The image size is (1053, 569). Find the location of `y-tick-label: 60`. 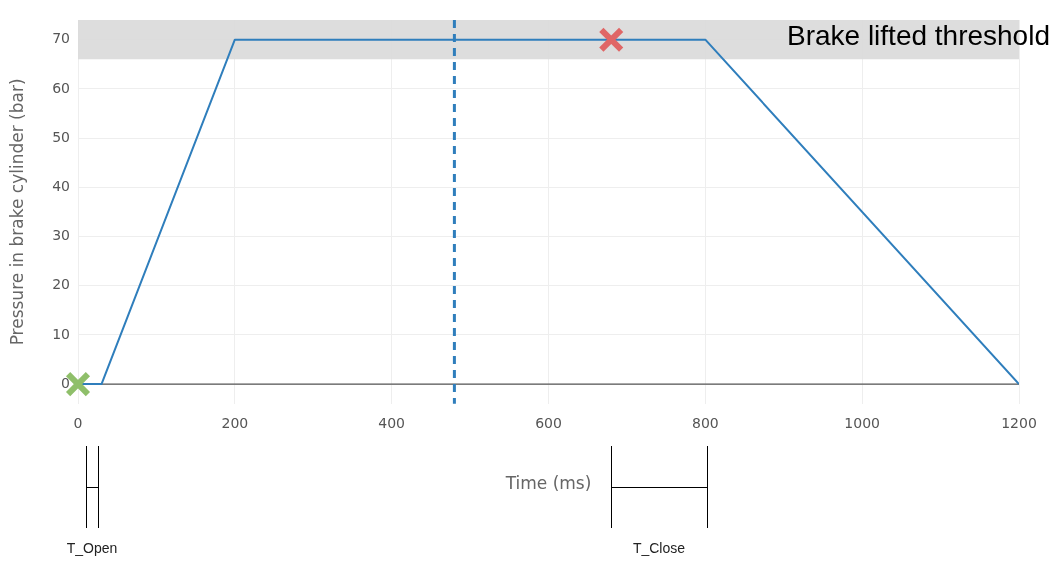

y-tick-label: 60 is located at coordinates (61, 87).